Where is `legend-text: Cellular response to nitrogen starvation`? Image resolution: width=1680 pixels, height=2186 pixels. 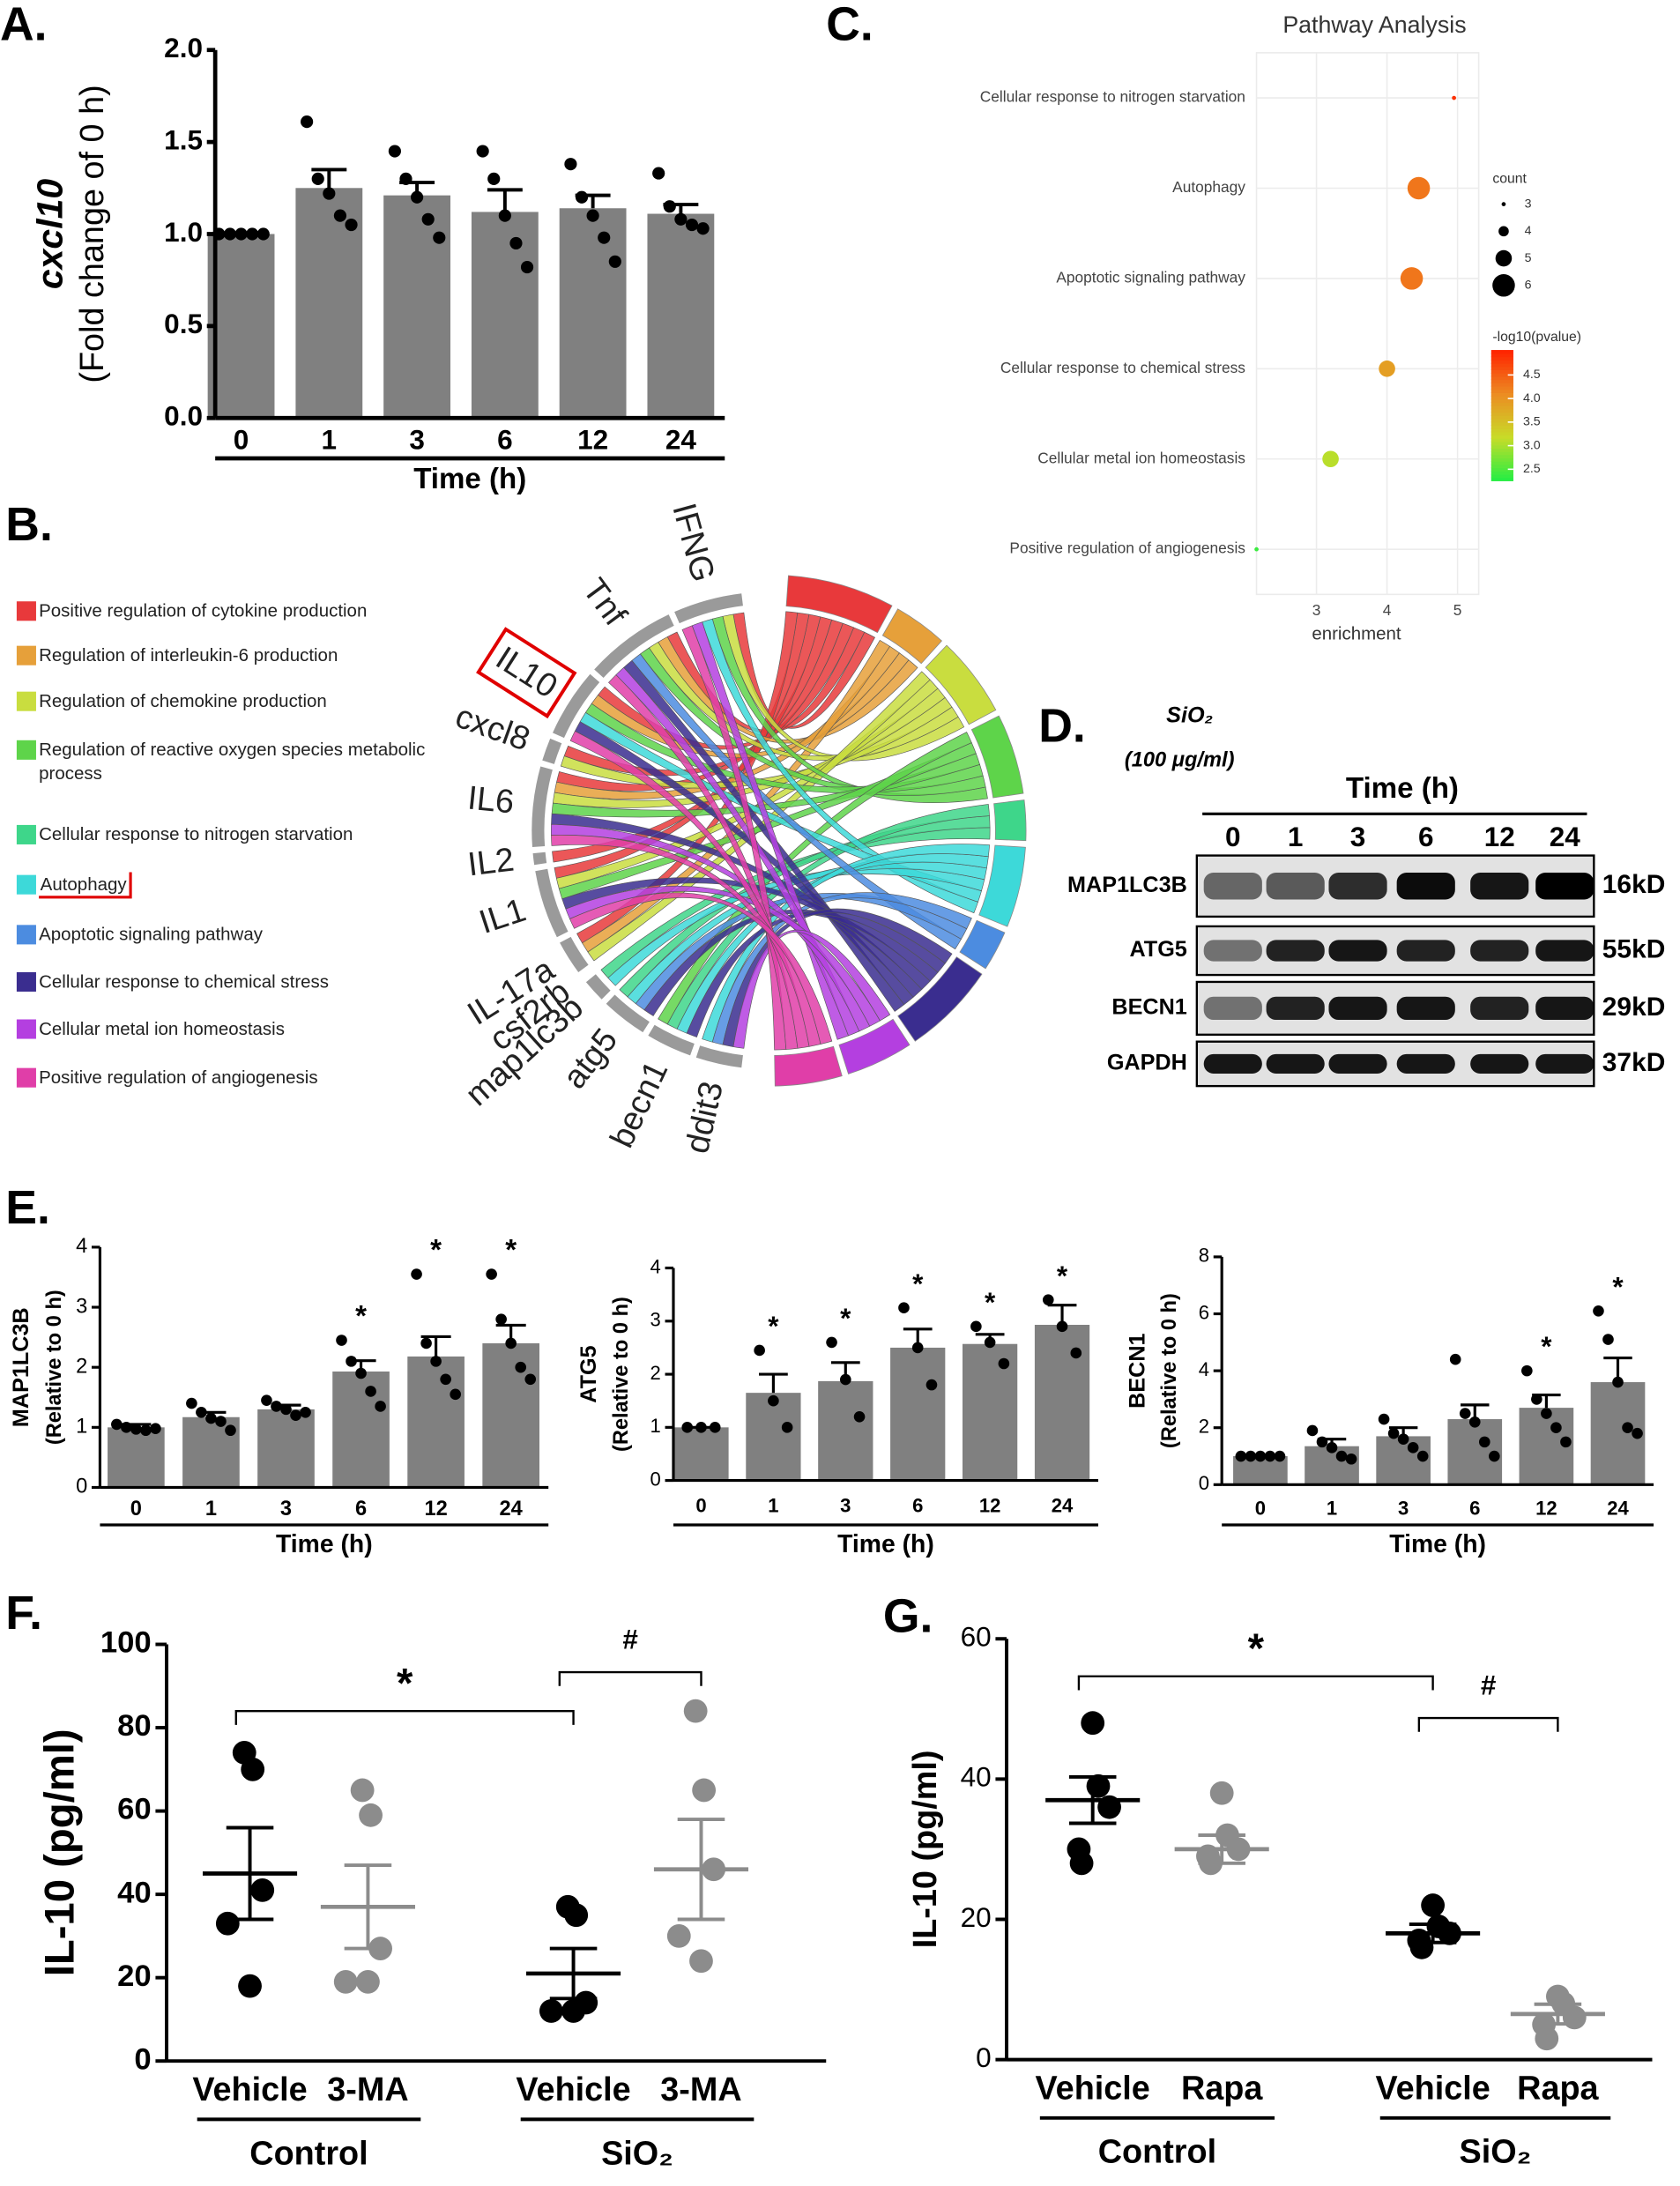 legend-text: Cellular response to nitrogen starvation is located at coordinates (196, 833).